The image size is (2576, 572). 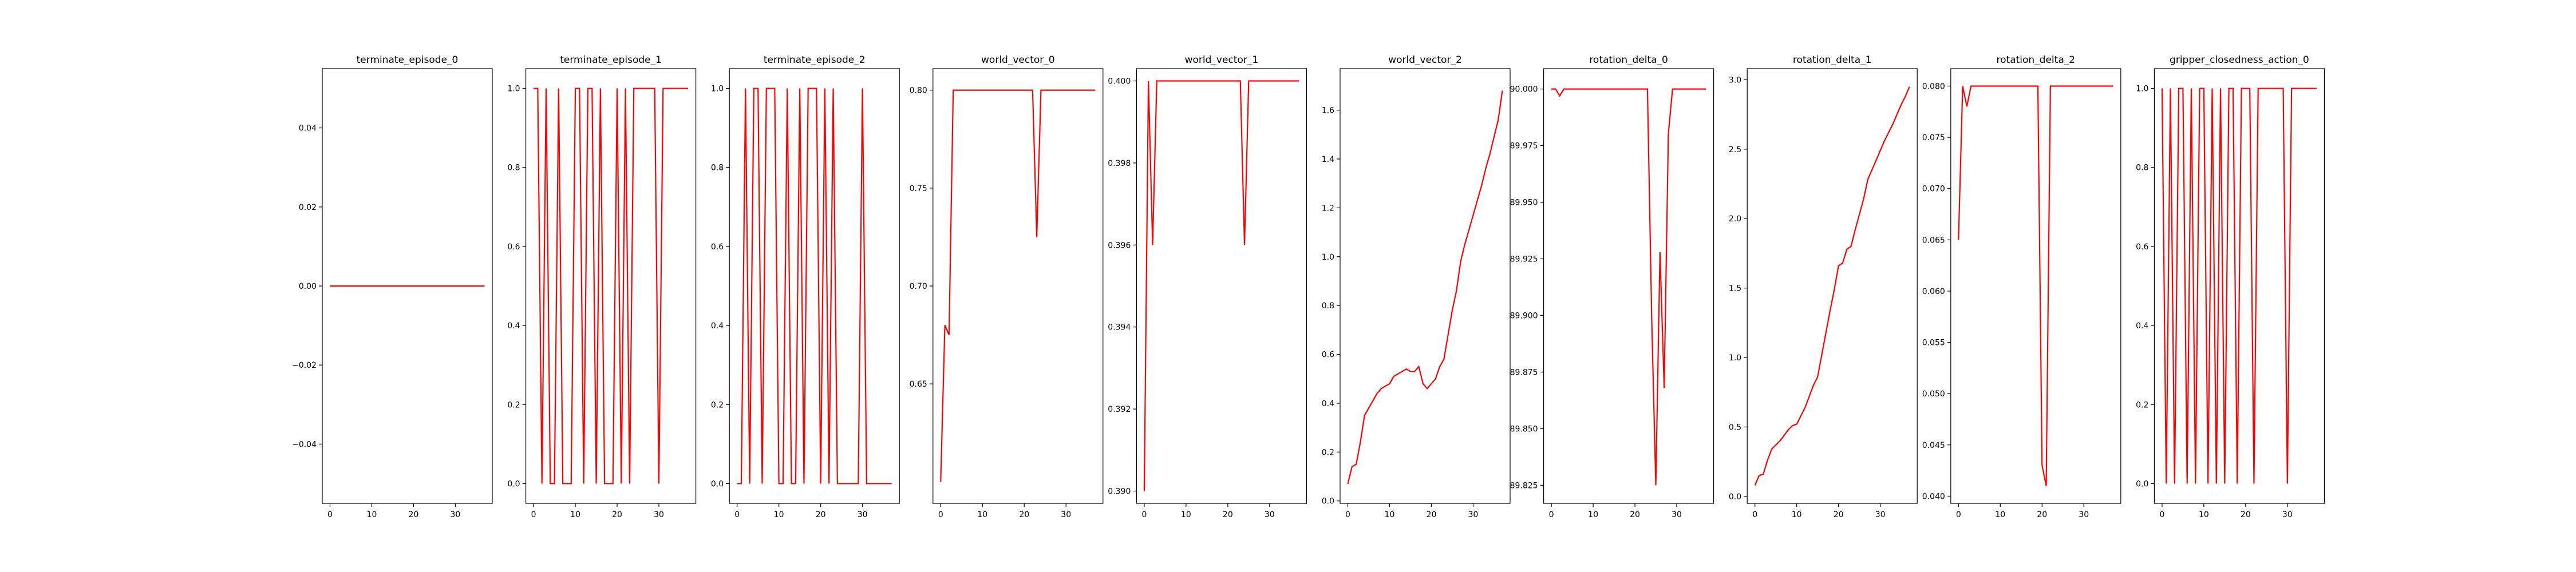 What do you see at coordinates (1328, 208) in the screenshot?
I see `y-tick-label: 1.2` at bounding box center [1328, 208].